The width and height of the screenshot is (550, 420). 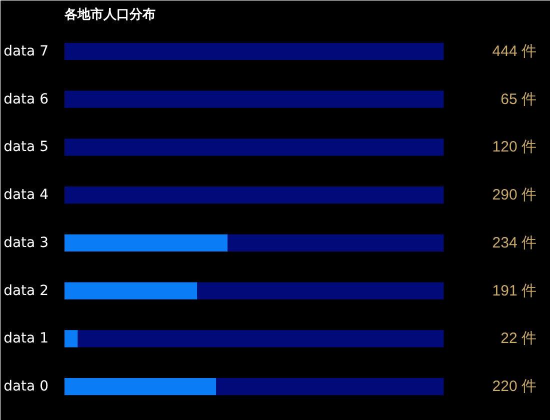 What do you see at coordinates (514, 147) in the screenshot?
I see `text: 120 件` at bounding box center [514, 147].